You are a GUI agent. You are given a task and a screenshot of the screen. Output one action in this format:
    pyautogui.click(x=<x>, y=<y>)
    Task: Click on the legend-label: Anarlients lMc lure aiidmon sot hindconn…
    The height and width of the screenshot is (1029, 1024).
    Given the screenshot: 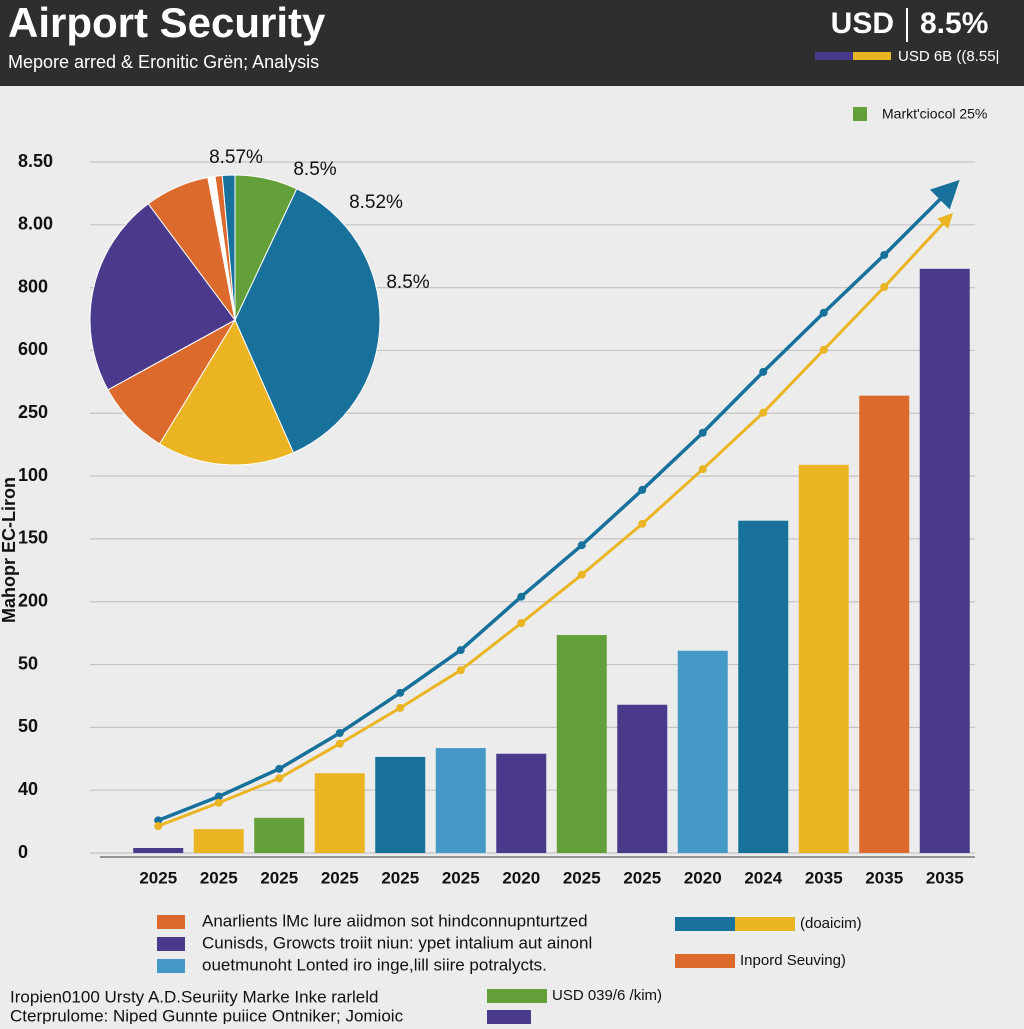 What is the action you would take?
    pyautogui.click(x=395, y=920)
    